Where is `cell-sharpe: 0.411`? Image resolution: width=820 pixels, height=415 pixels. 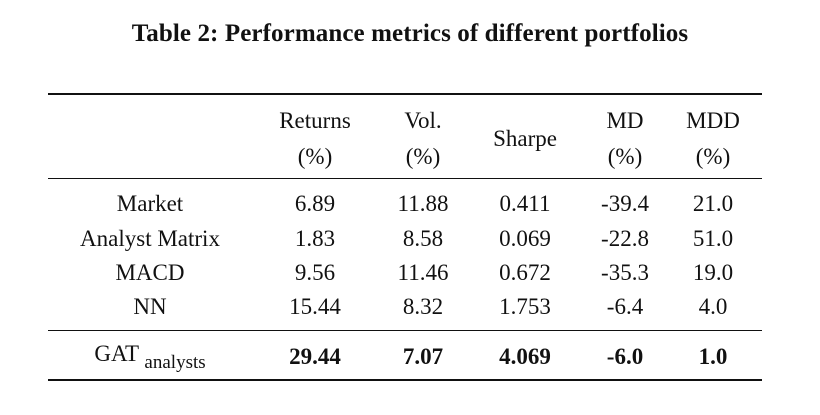 cell-sharpe: 0.411 is located at coordinates (525, 203).